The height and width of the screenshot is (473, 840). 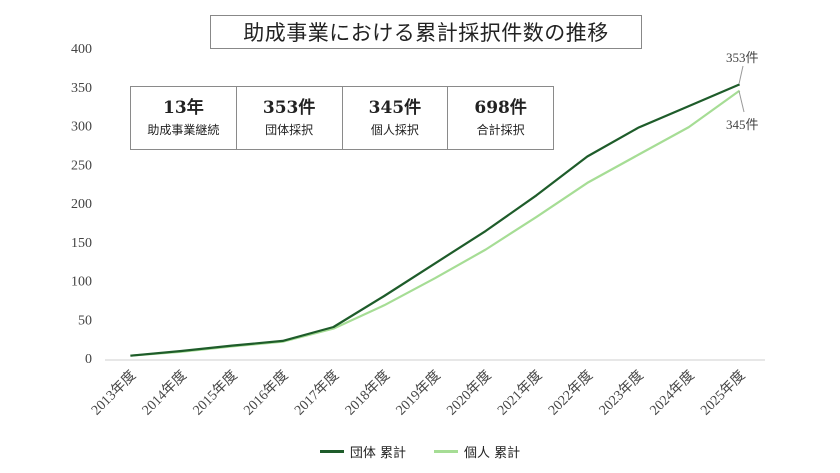 What do you see at coordinates (672, 393) in the screenshot?
I see `x-tick-label: 2024年度` at bounding box center [672, 393].